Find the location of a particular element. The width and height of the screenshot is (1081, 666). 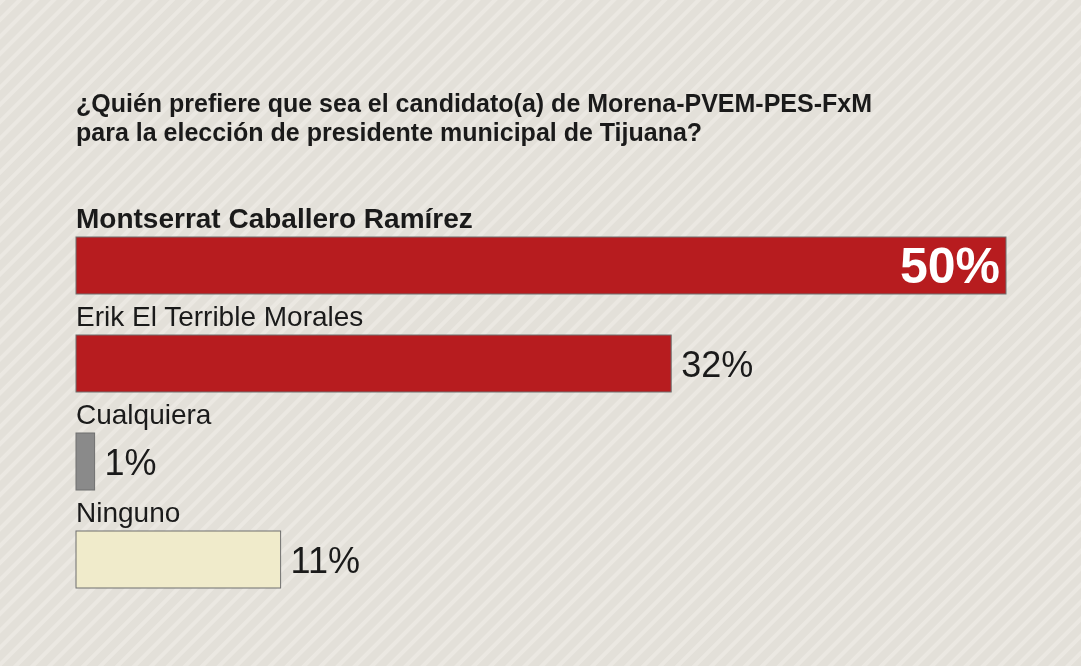

y-tick-label: Erik El Terrible Morales is located at coordinates (220, 316).